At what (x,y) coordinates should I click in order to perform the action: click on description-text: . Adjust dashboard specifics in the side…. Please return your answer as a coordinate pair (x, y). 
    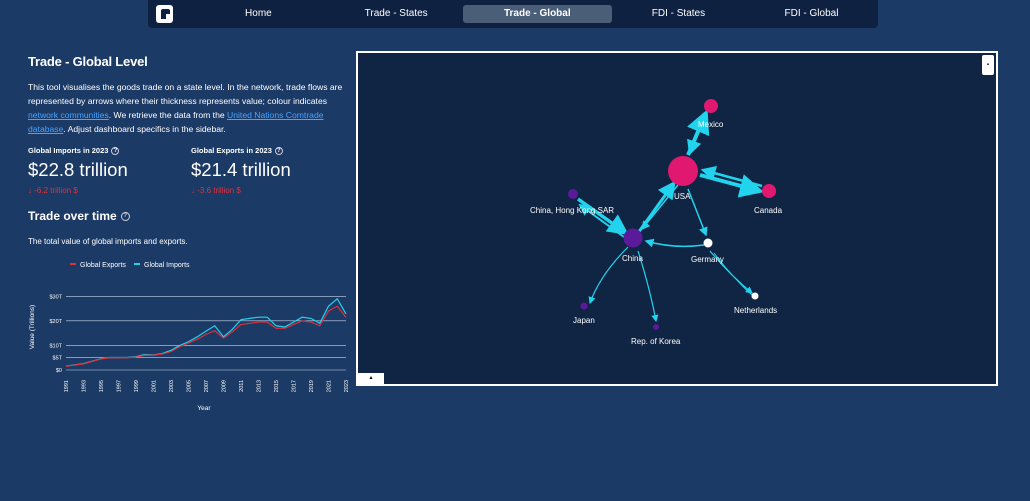
    Looking at the image, I should click on (144, 129).